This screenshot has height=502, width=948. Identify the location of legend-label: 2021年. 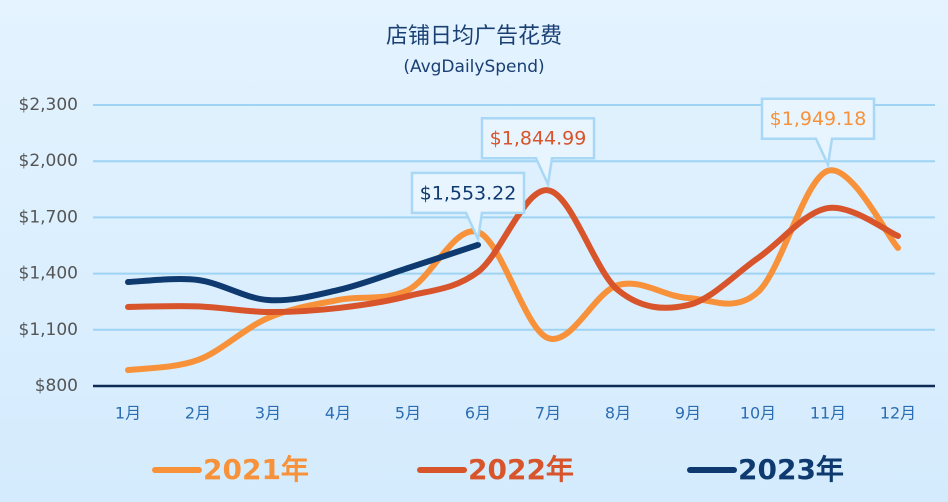
(256, 469).